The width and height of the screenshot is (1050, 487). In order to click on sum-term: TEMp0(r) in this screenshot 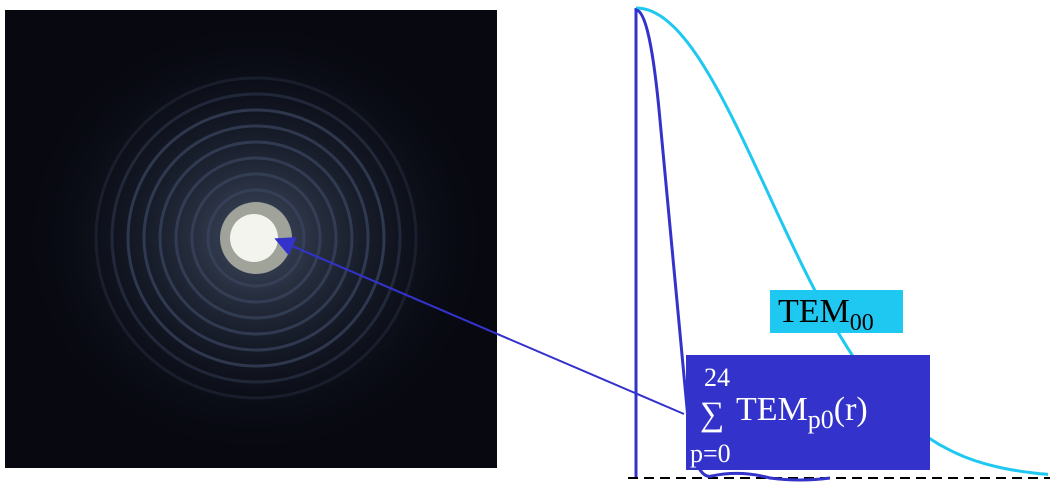, I will do `click(802, 412)`.